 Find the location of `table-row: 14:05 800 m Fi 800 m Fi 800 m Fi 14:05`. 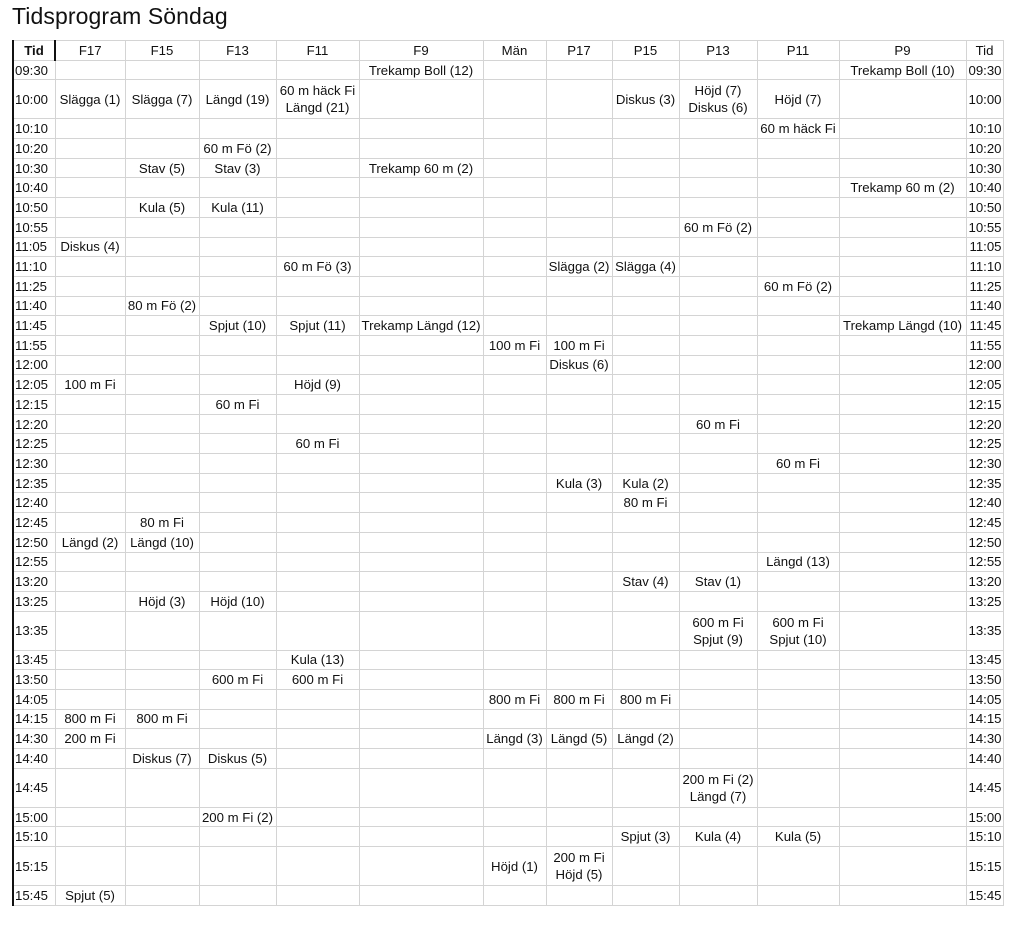

table-row: 14:05 800 m Fi 800 m Fi 800 m Fi 14:05 is located at coordinates (508, 699).